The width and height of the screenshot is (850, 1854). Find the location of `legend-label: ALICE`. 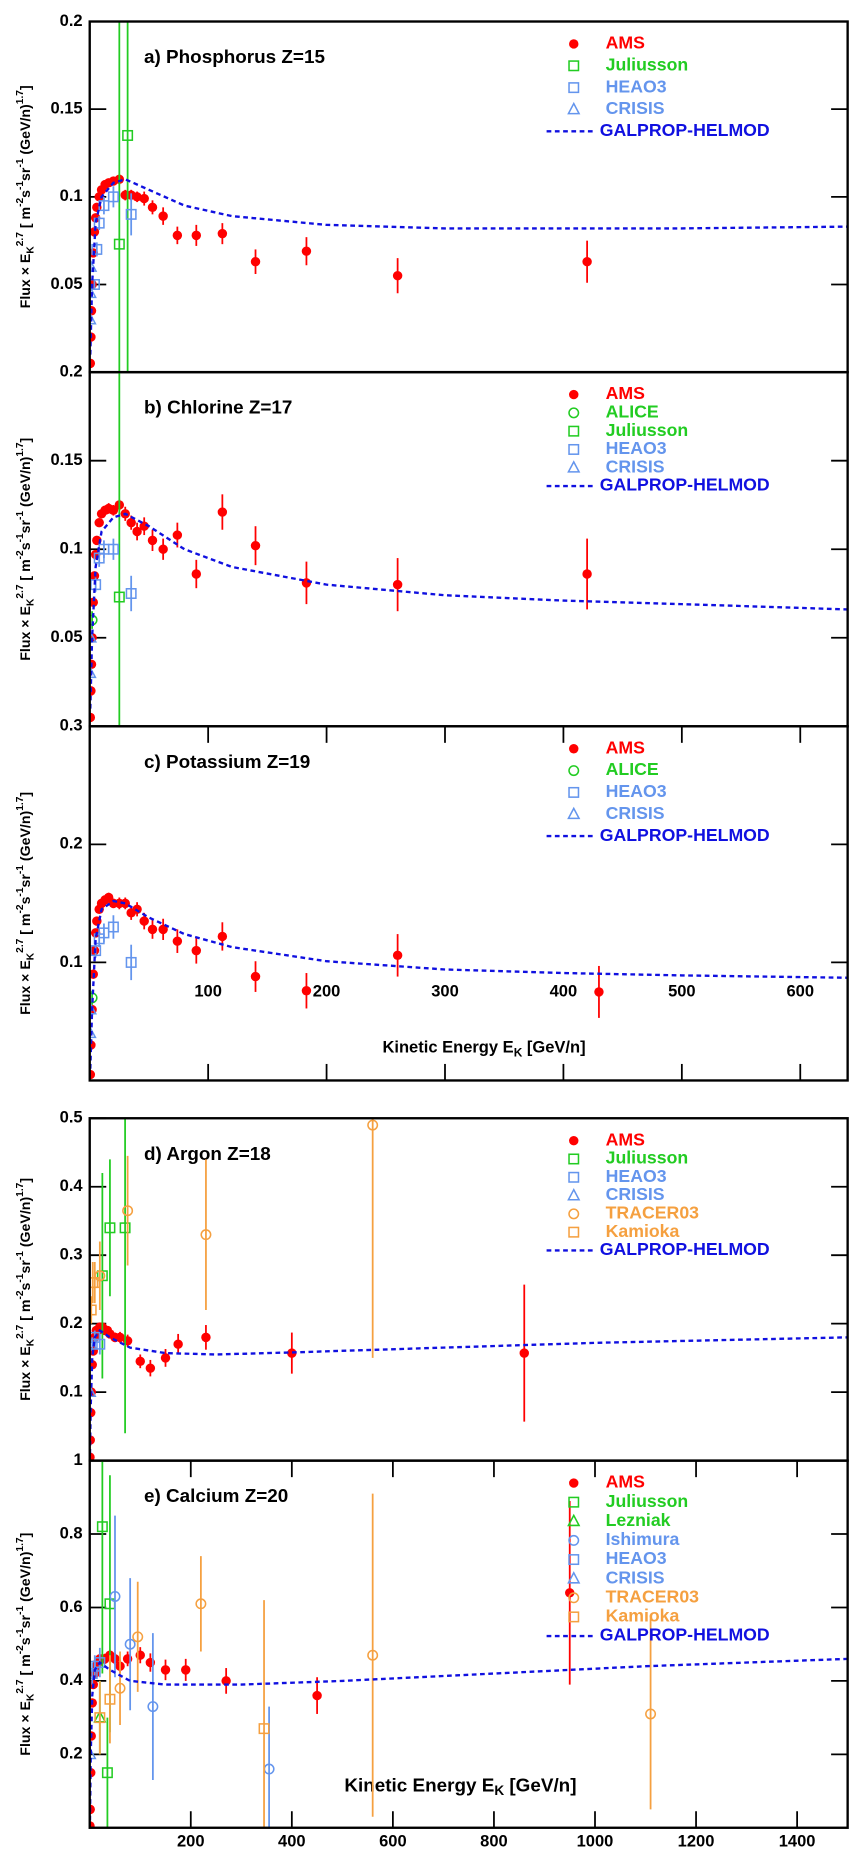

legend-label: ALICE is located at coordinates (632, 412).